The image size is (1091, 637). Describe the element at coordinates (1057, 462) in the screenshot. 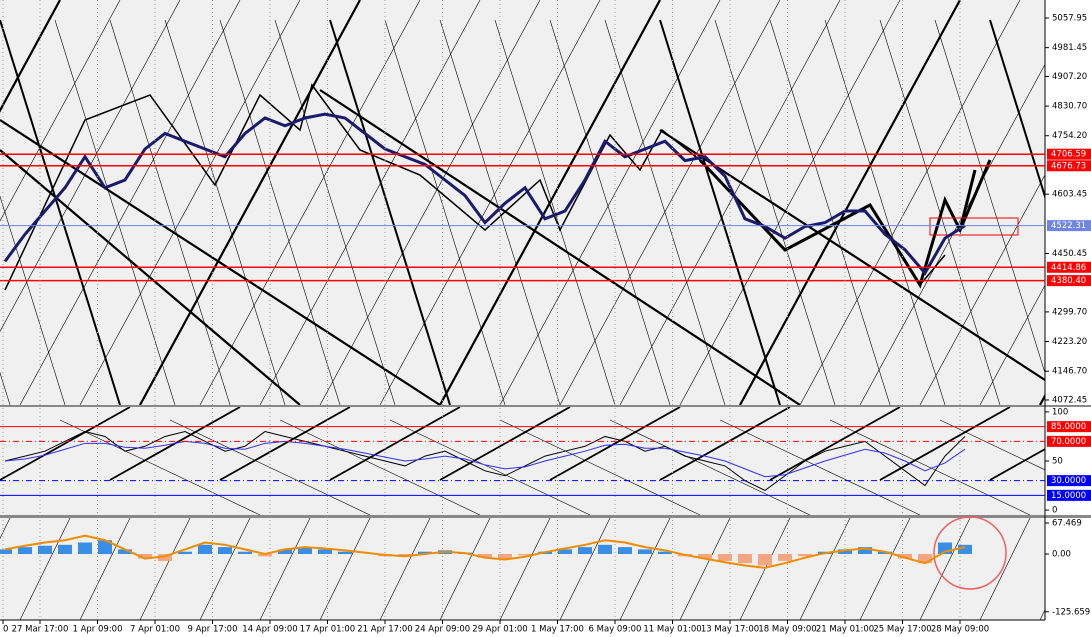

I see `y-tick-label: 50` at that location.